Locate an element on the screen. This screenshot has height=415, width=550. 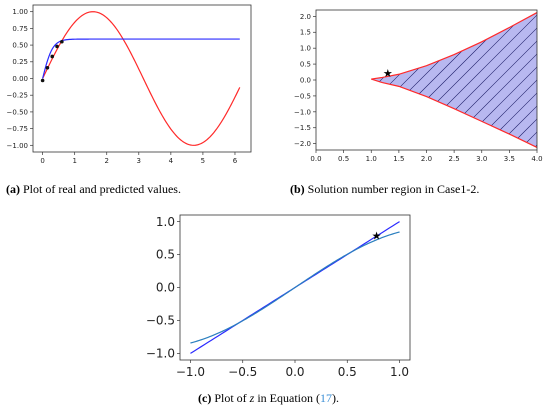
x-tick-label: 6 is located at coordinates (235, 161).